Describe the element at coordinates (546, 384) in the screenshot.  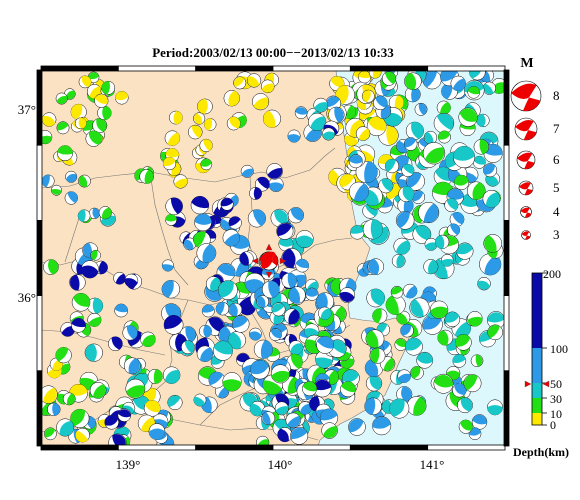
I see `depth-indicator-right` at that location.